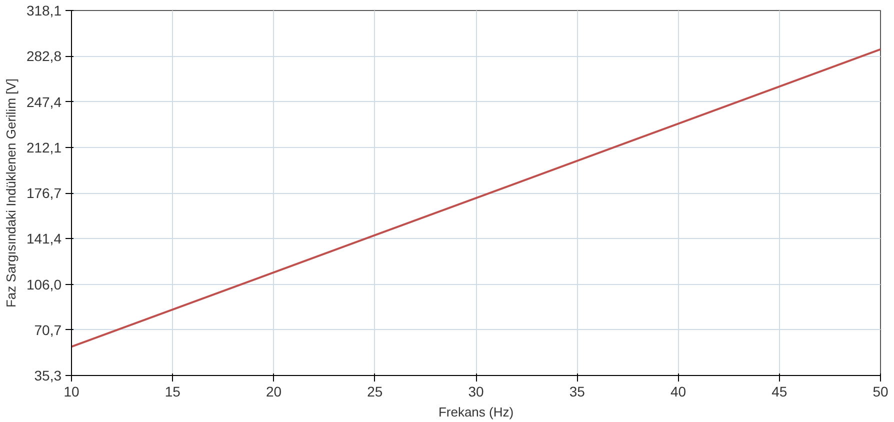  What do you see at coordinates (274, 392) in the screenshot?
I see `x-tick-label: 20` at bounding box center [274, 392].